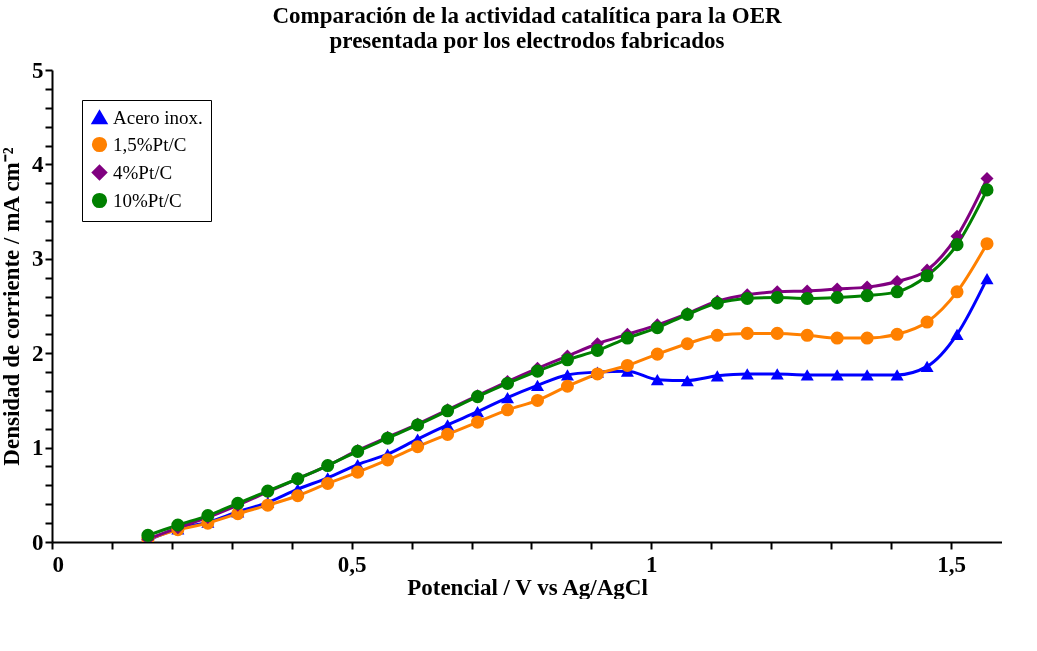 This screenshot has width=1037, height=651. I want to click on y-tick-label: 1, so click(38, 448).